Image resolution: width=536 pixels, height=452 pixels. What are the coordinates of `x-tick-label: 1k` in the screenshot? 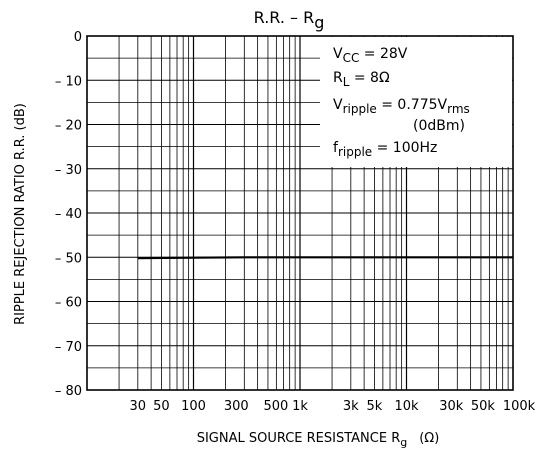 It's located at (300, 406).